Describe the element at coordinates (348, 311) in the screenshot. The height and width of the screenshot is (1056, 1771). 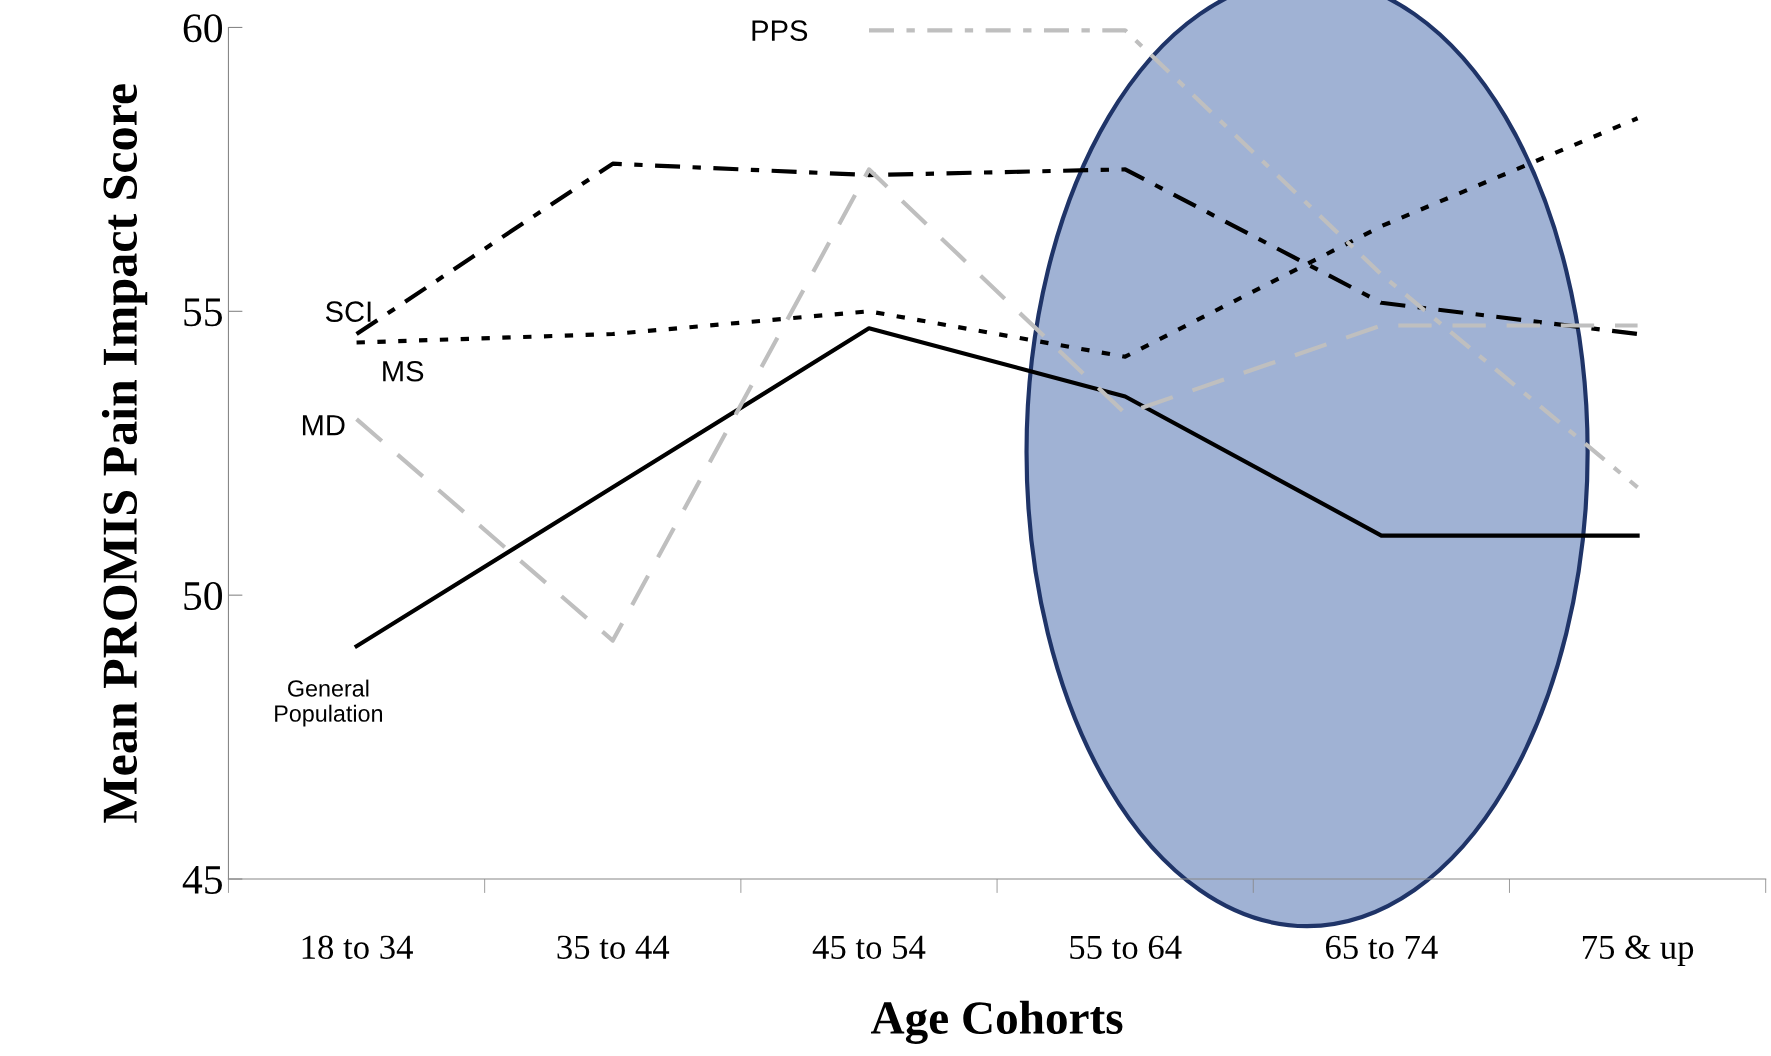
I see `series-label: SCI` at that location.